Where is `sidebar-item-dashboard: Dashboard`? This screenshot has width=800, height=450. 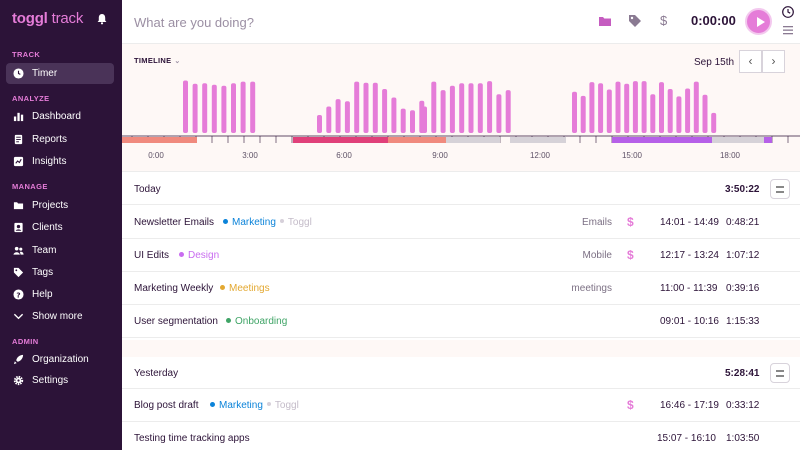 sidebar-item-dashboard: Dashboard is located at coordinates (60, 116).